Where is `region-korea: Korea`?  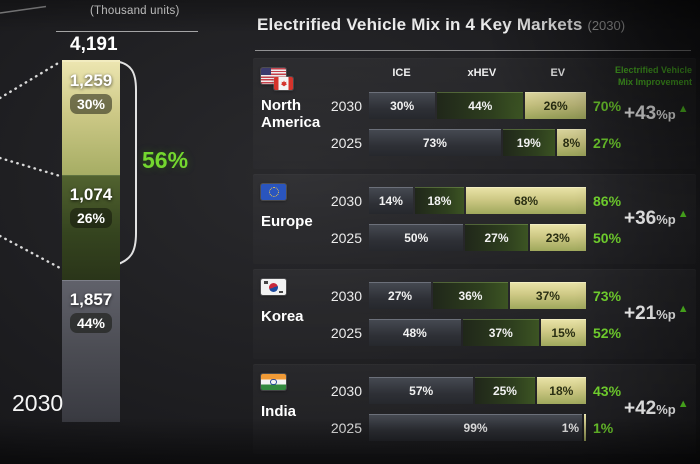
region-korea: Korea is located at coordinates (291, 314).